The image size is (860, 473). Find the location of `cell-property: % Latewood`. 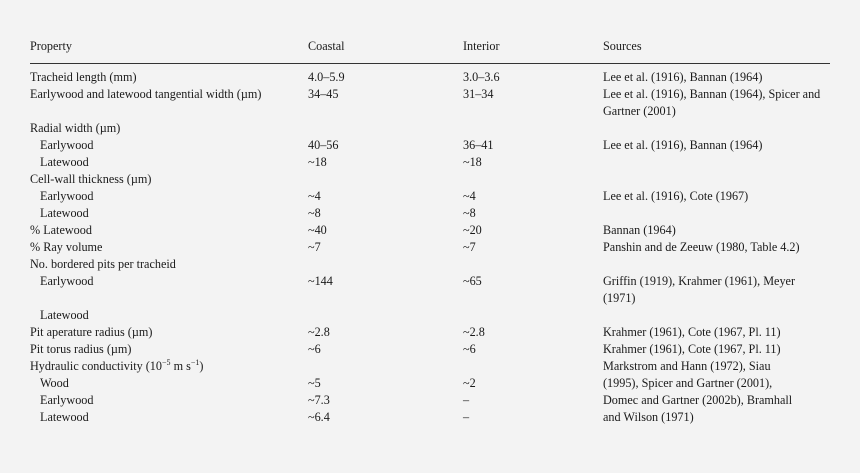

cell-property: % Latewood is located at coordinates (61, 230).